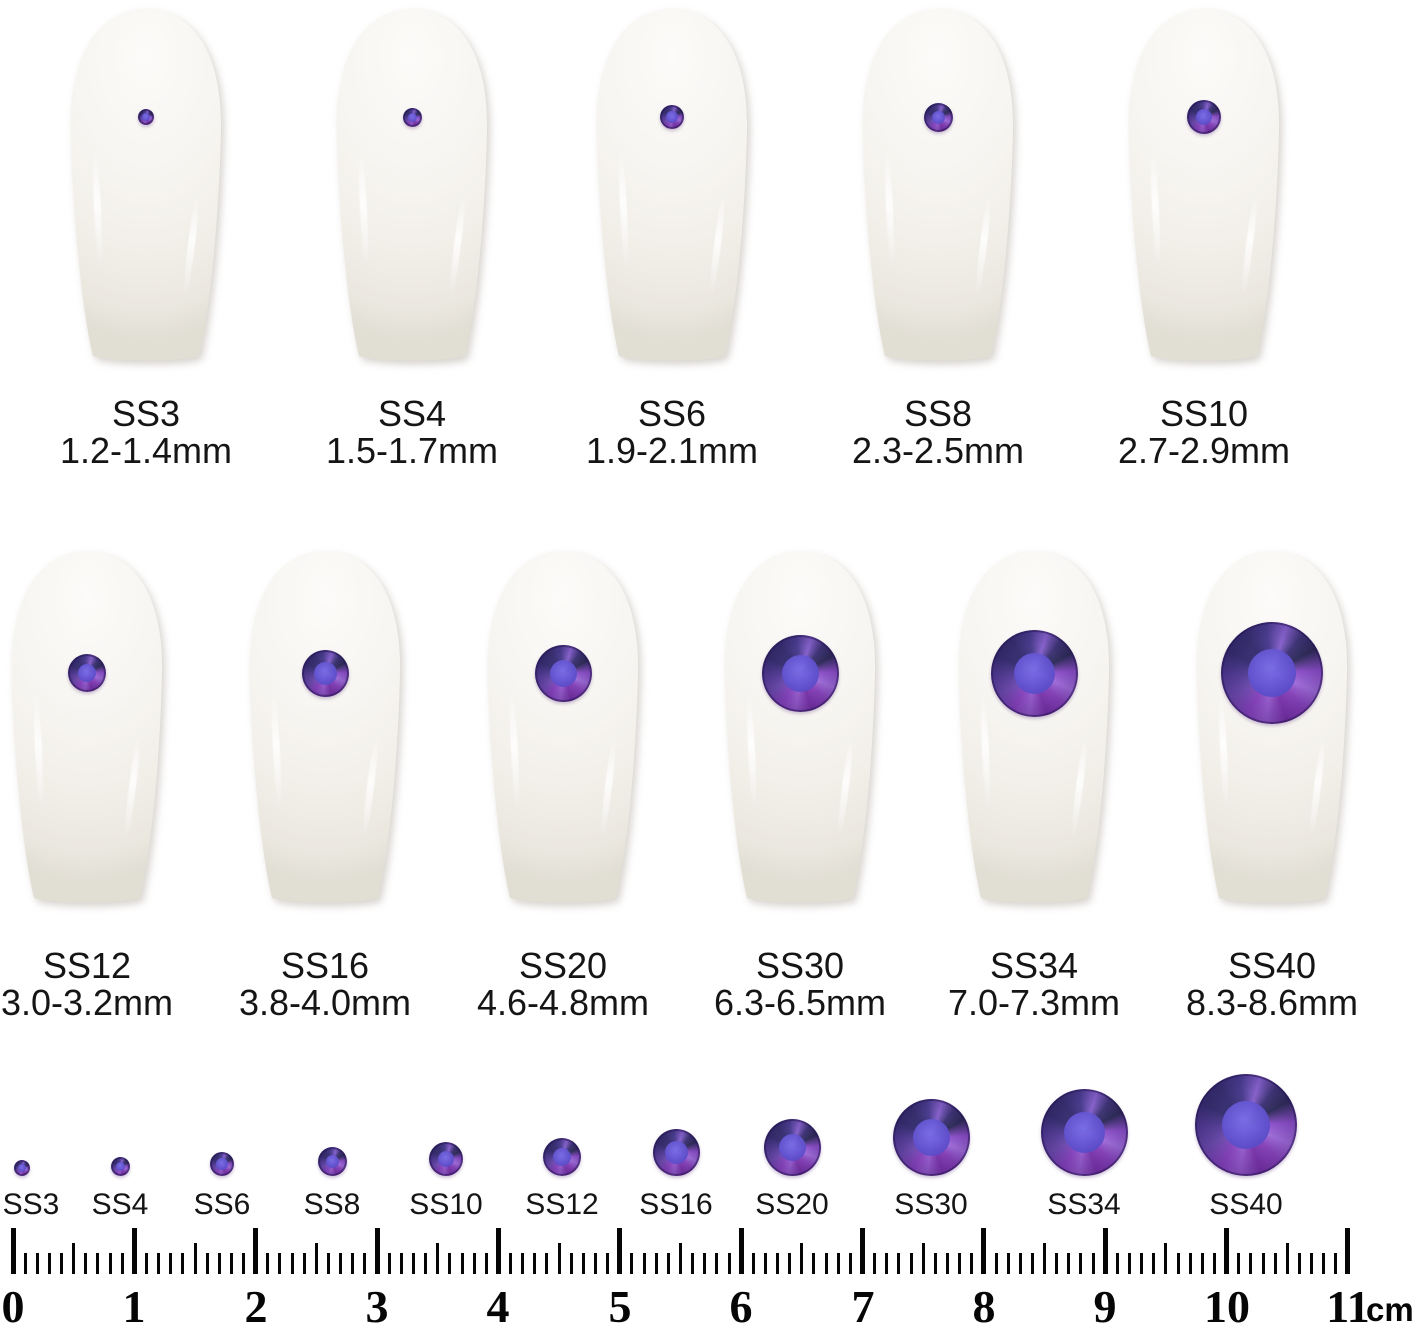  What do you see at coordinates (563, 965) in the screenshot?
I see `size-label: SS20` at bounding box center [563, 965].